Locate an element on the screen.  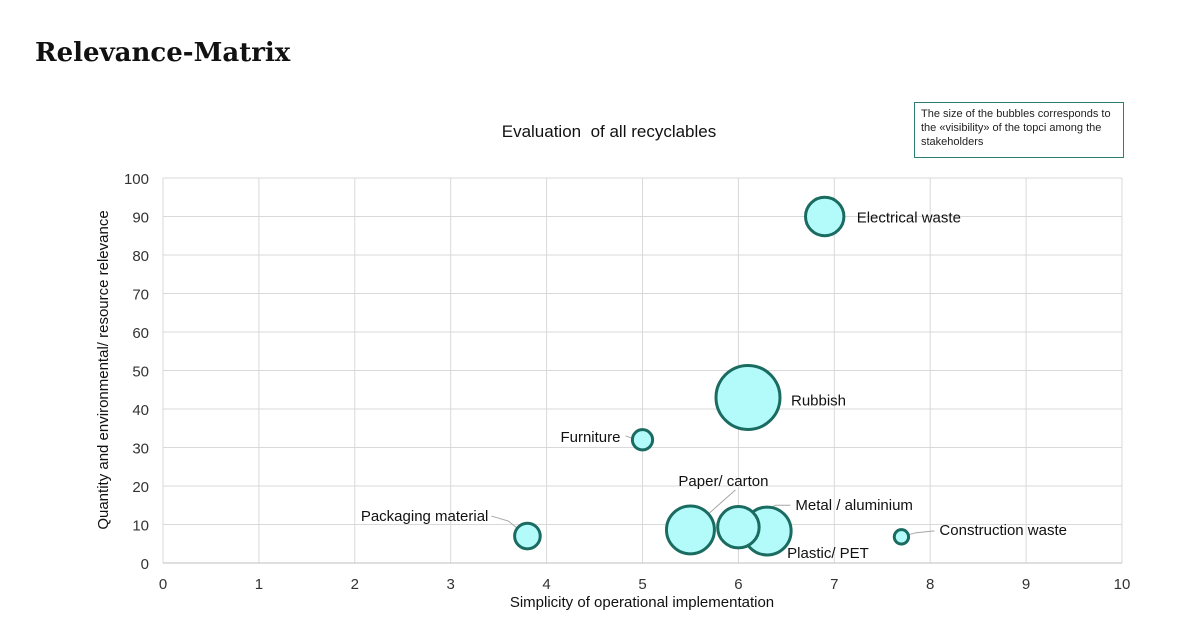
x-tick-label: 6 is located at coordinates (738, 584).